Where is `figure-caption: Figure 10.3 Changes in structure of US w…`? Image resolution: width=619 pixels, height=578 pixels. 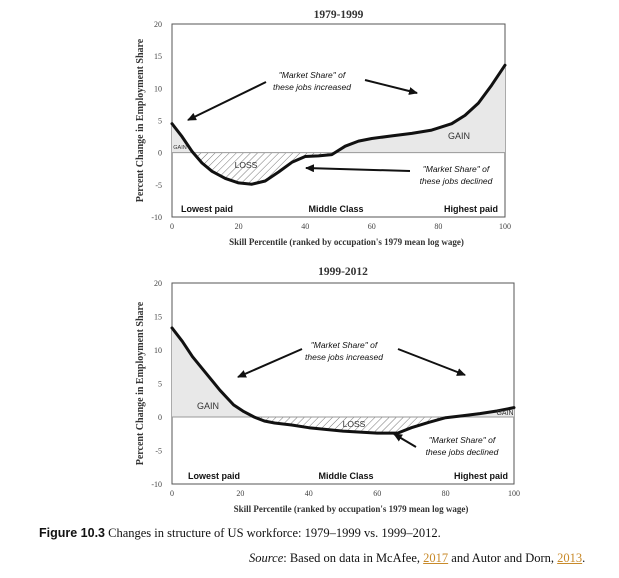 figure-caption: Figure 10.3 Changes in structure of US w… is located at coordinates (240, 533).